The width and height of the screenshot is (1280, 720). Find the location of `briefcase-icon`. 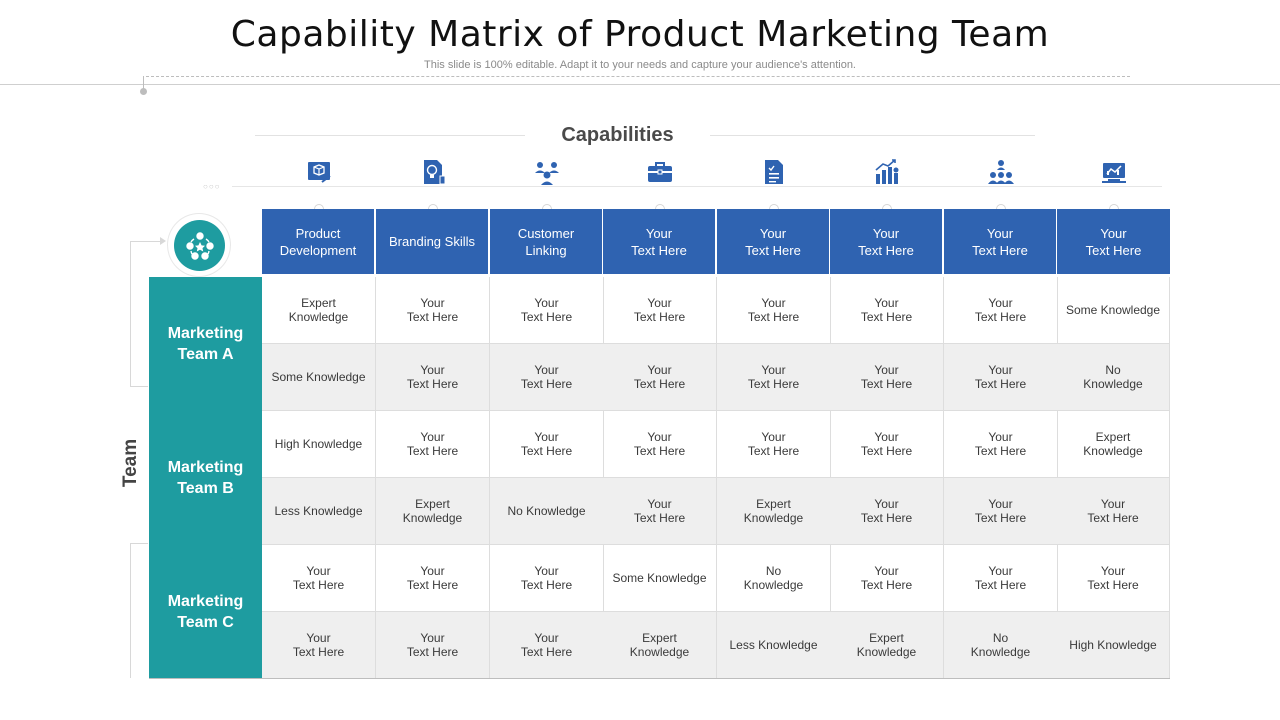

briefcase-icon is located at coordinates (660, 172).